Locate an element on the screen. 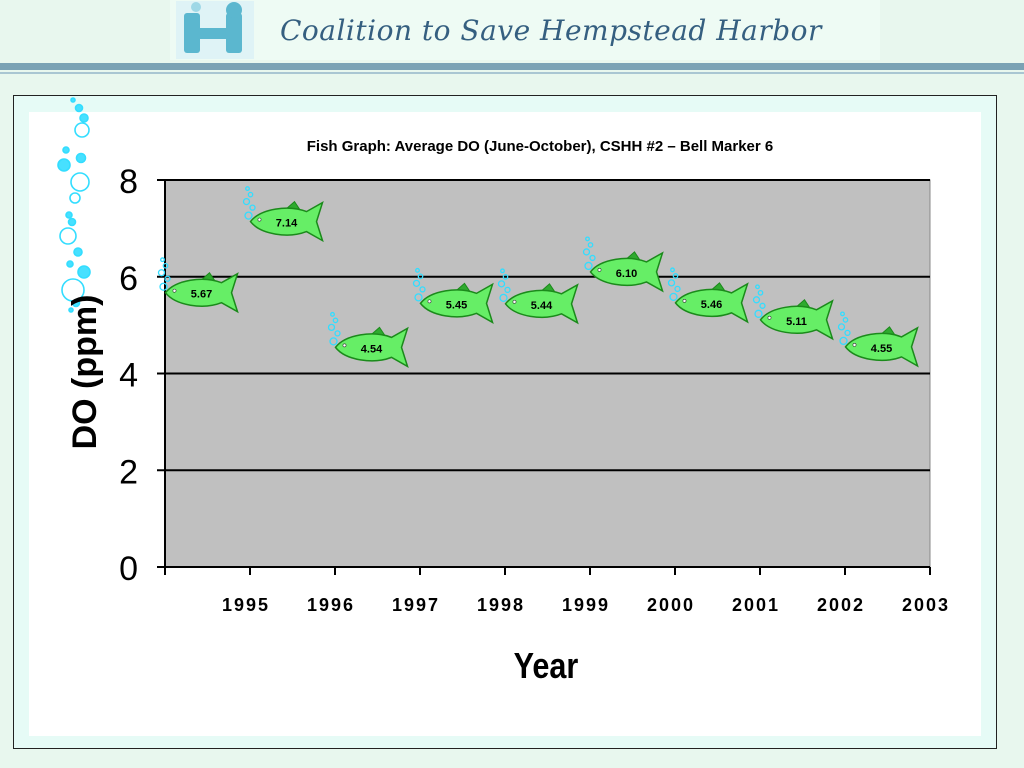 This screenshot has width=1024, height=768. y-tick-label: 4 is located at coordinates (128, 376).